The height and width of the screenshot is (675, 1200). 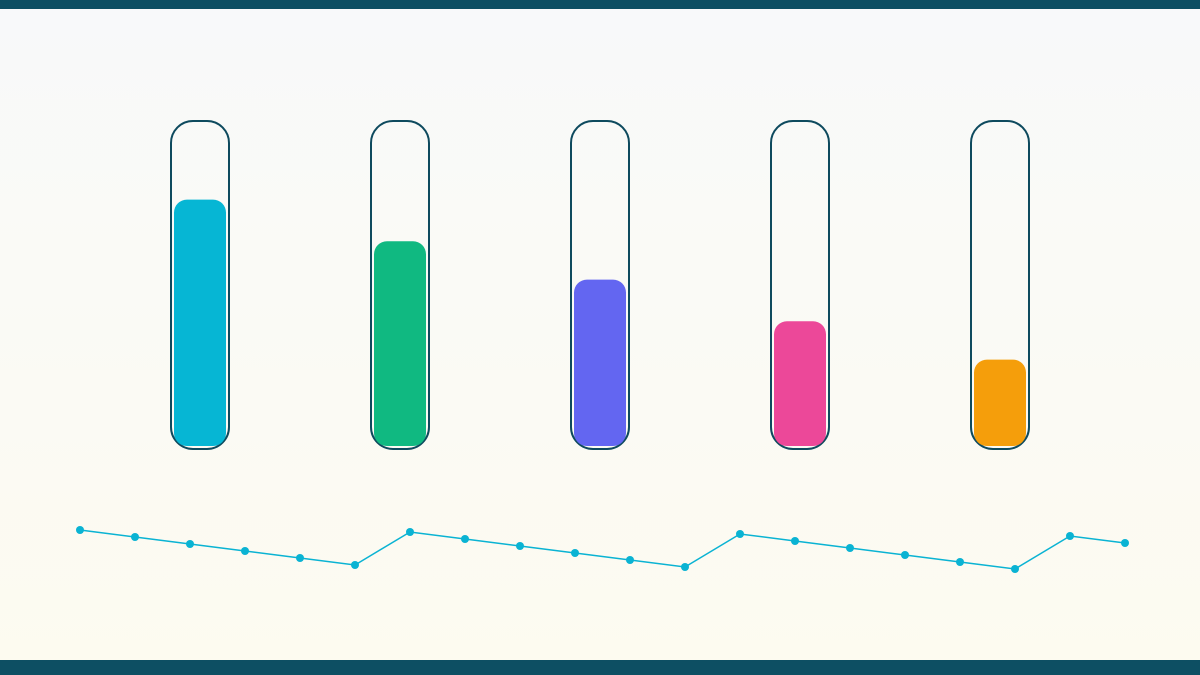 What do you see at coordinates (600, 667) in the screenshot?
I see `bottom-bar` at bounding box center [600, 667].